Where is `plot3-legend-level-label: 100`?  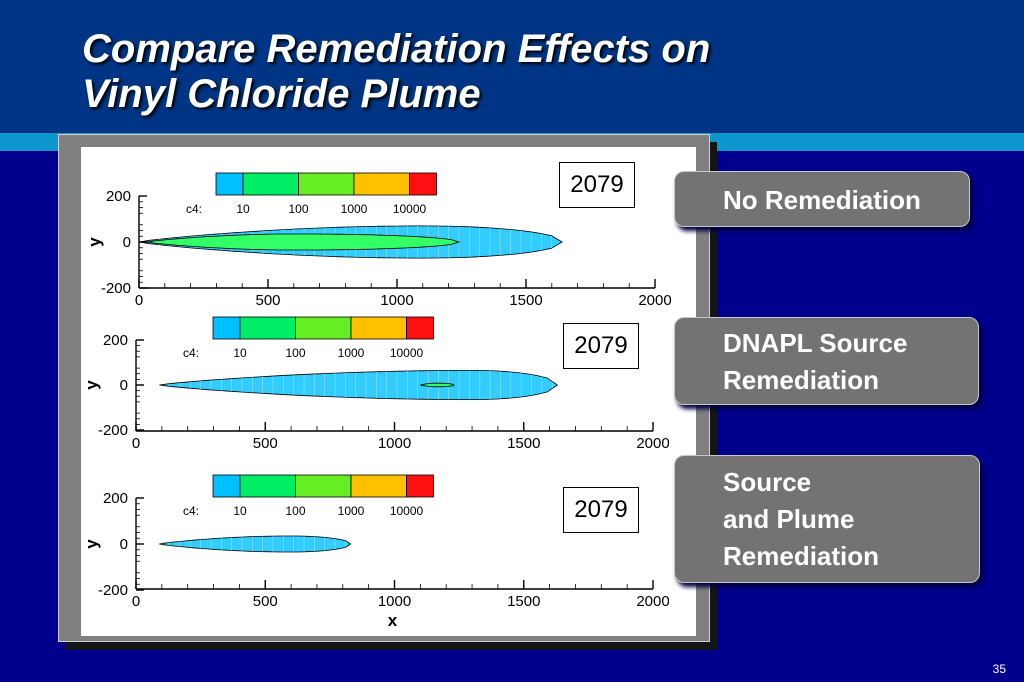 plot3-legend-level-label: 100 is located at coordinates (295, 511).